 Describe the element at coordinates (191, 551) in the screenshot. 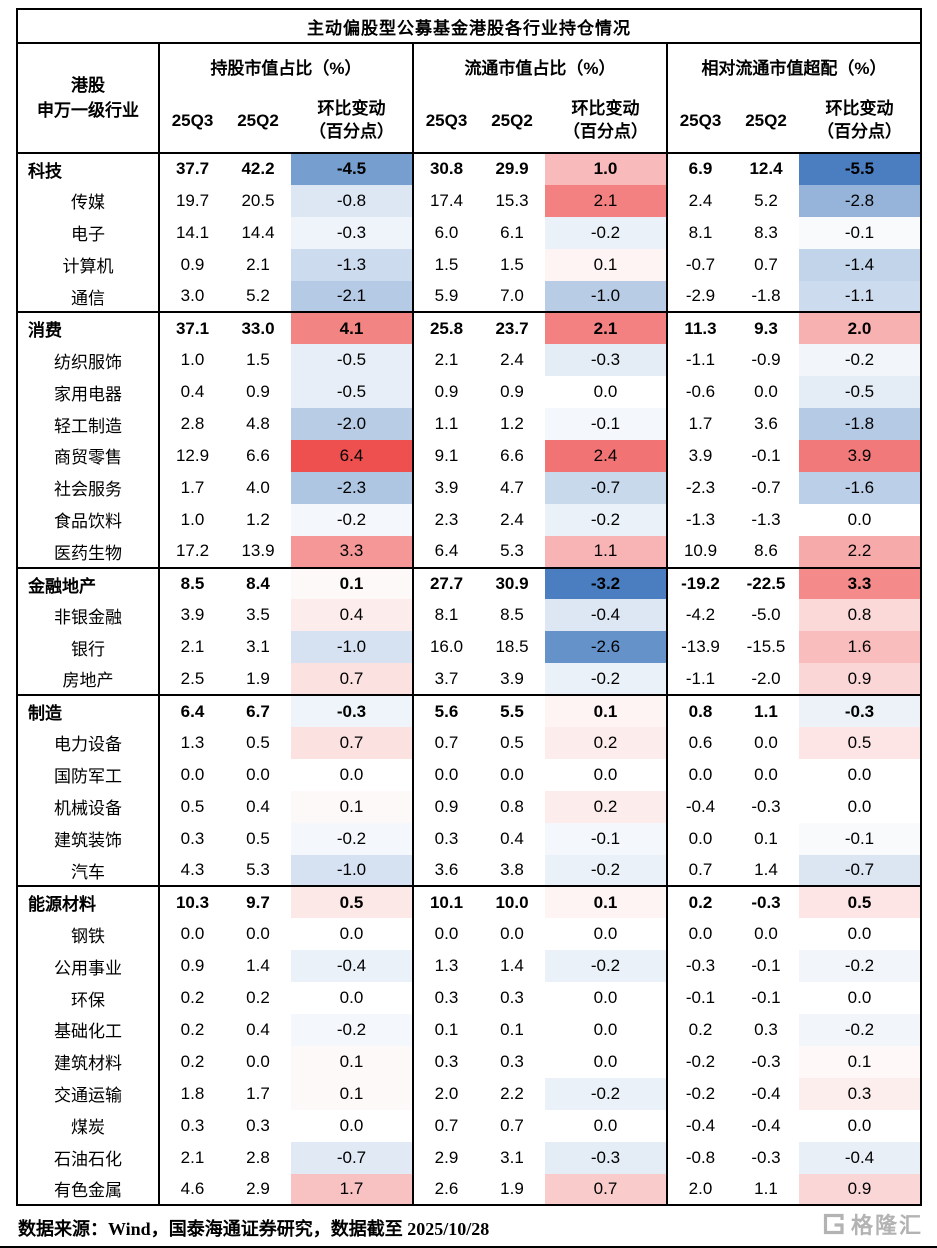

I see `value-cell: 17.2` at that location.